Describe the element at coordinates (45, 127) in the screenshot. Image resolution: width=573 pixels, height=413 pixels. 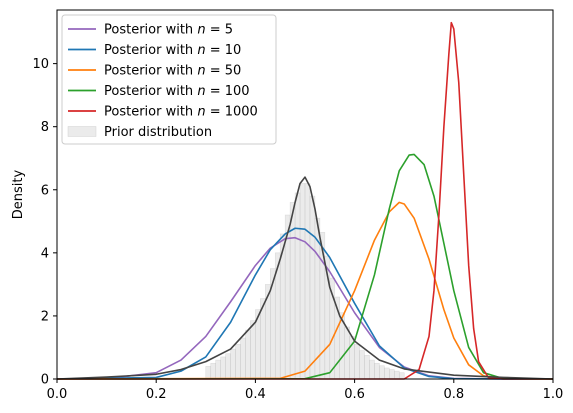
I see `y-tick-label: 8` at that location.